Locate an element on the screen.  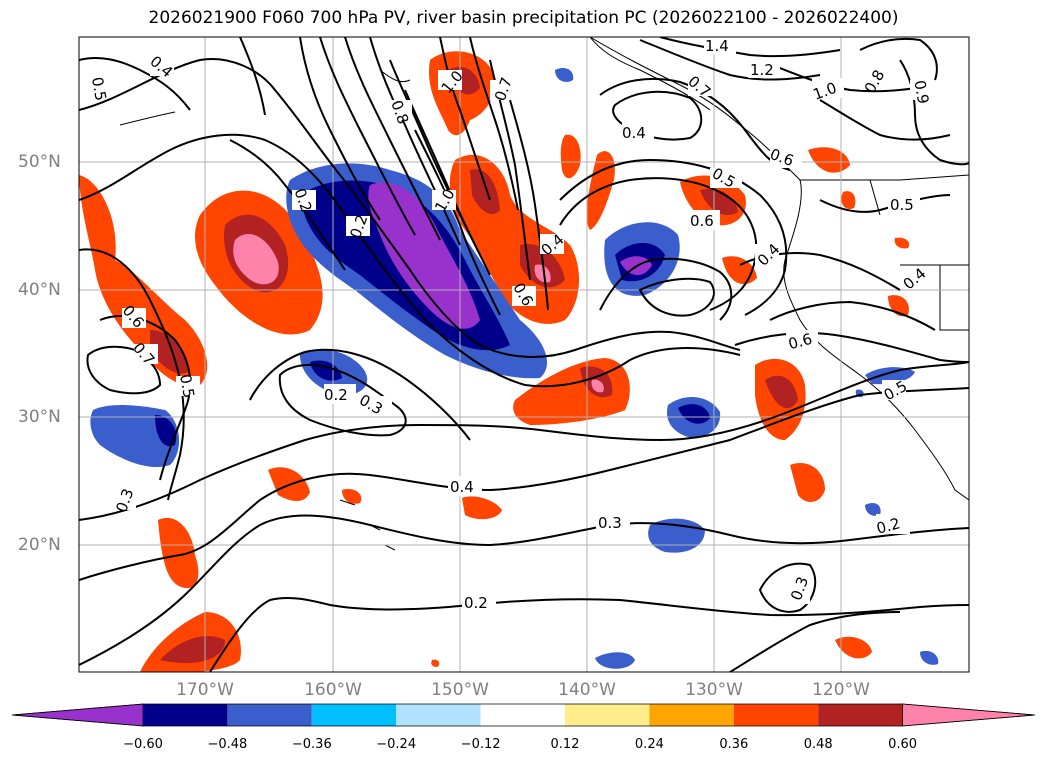
colorbar-tick-label: −0.24 is located at coordinates (396, 744).